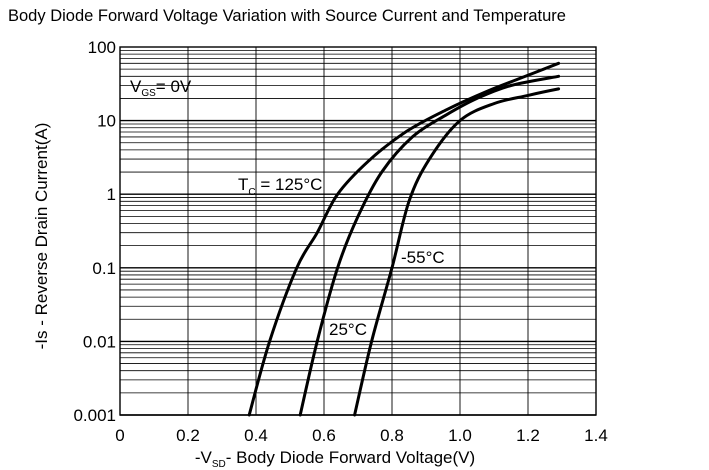 Image resolution: width=709 pixels, height=470 pixels. I want to click on t25-label: 25°C, so click(348, 329).